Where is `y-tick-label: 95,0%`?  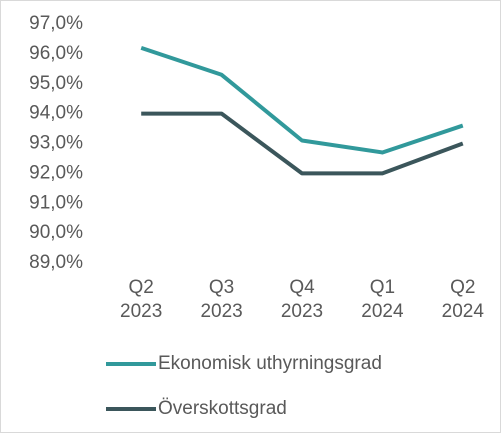
y-tick-label: 95,0% is located at coordinates (56, 83).